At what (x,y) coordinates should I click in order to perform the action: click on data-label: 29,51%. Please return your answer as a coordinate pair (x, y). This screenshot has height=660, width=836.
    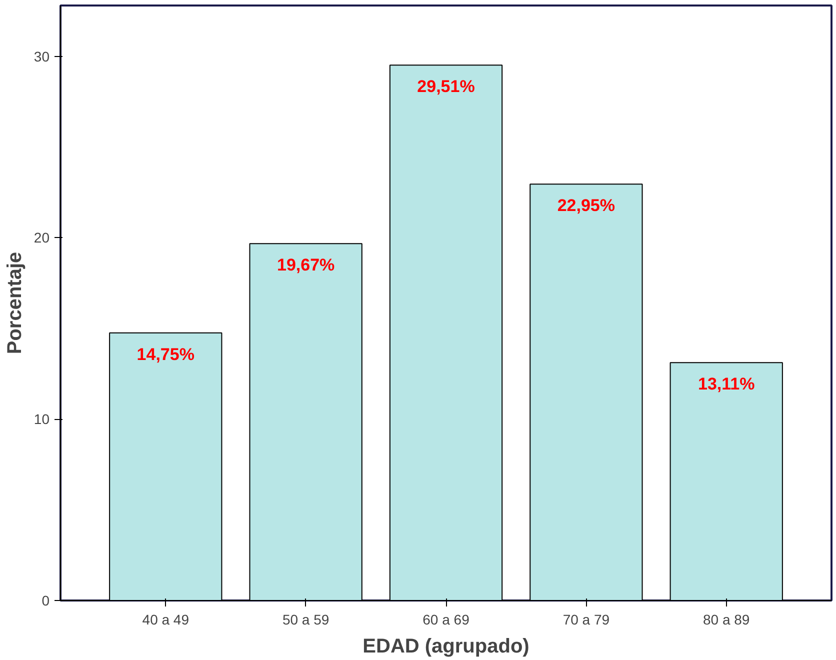
    Looking at the image, I should click on (446, 86).